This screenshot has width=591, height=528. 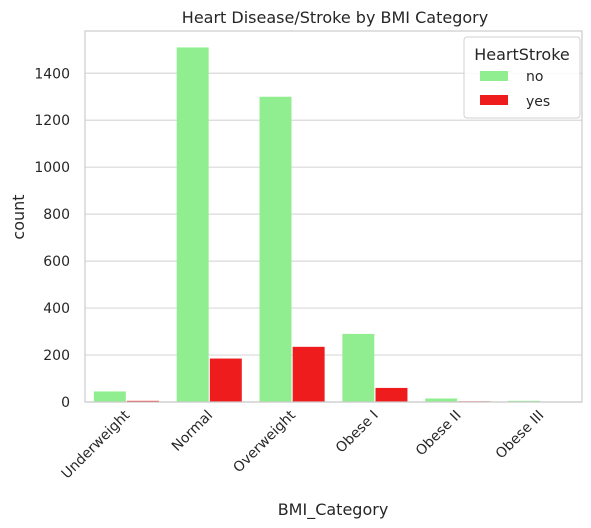 What do you see at coordinates (275, 249) in the screenshot?
I see `bar-no-overweight` at bounding box center [275, 249].